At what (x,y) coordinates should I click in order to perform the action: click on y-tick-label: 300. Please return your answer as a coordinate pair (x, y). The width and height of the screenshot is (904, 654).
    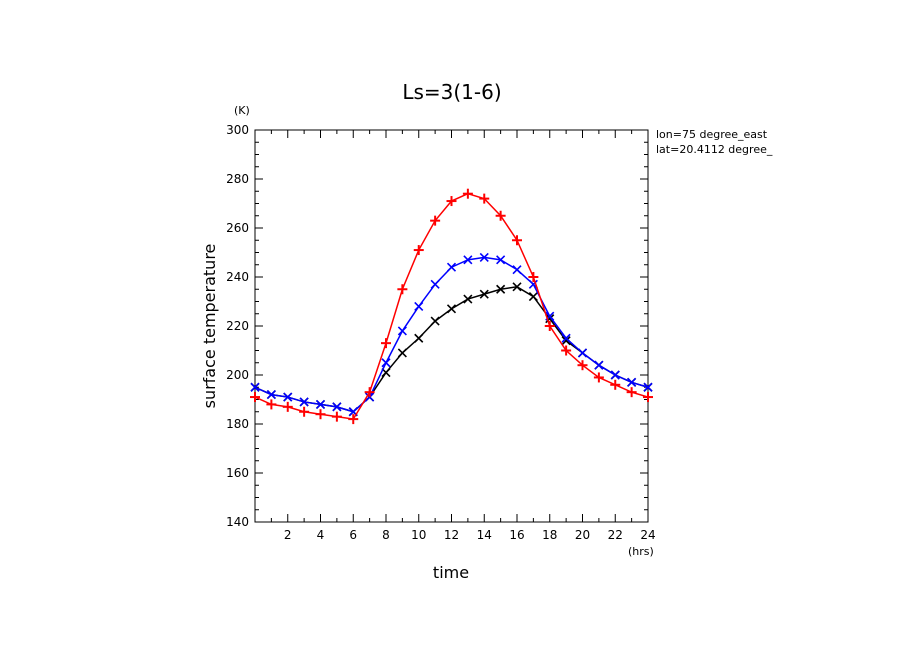
    Looking at the image, I should click on (237, 130).